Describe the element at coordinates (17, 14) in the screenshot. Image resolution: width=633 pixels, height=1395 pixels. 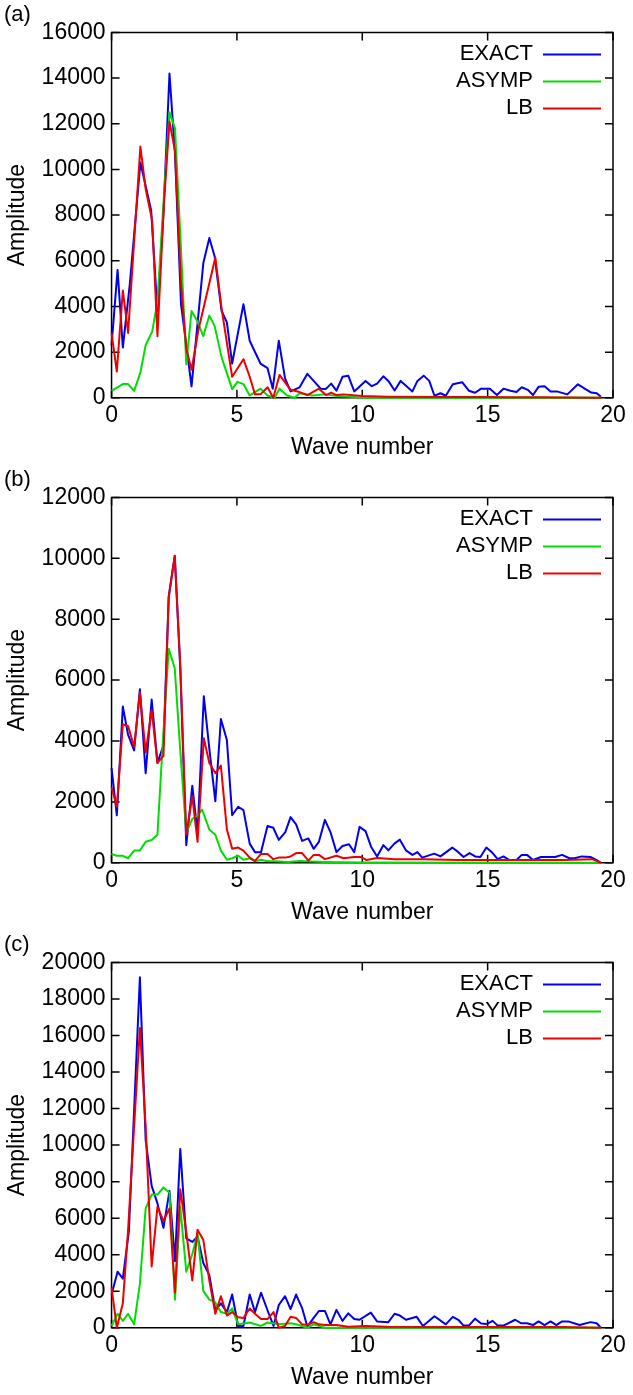
I see `chart-title: (a)` at that location.